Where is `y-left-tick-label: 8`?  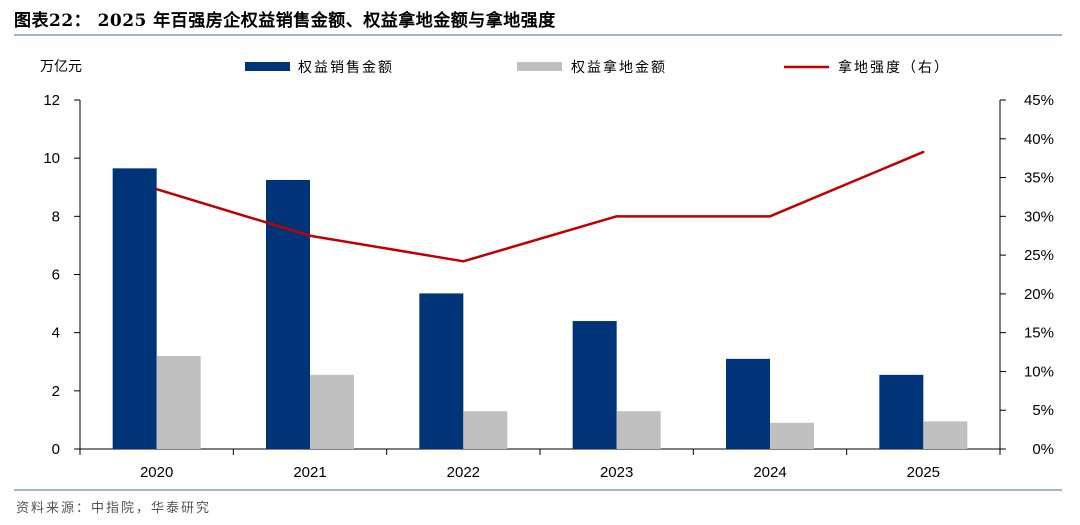 y-left-tick-label: 8 is located at coordinates (56, 216).